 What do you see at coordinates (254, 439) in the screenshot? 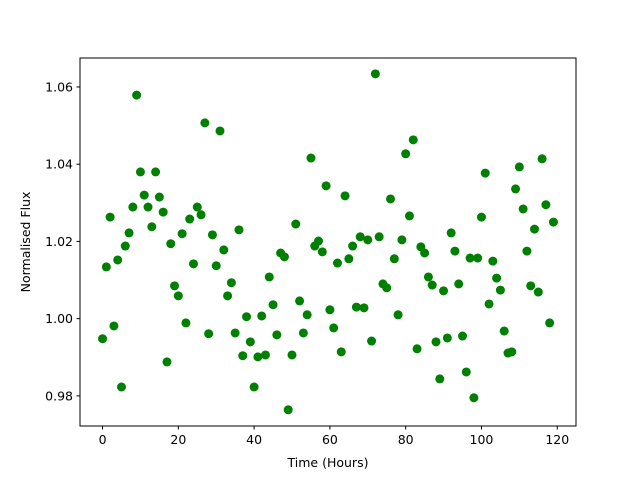
I see `x-tick-label: 40` at bounding box center [254, 439].